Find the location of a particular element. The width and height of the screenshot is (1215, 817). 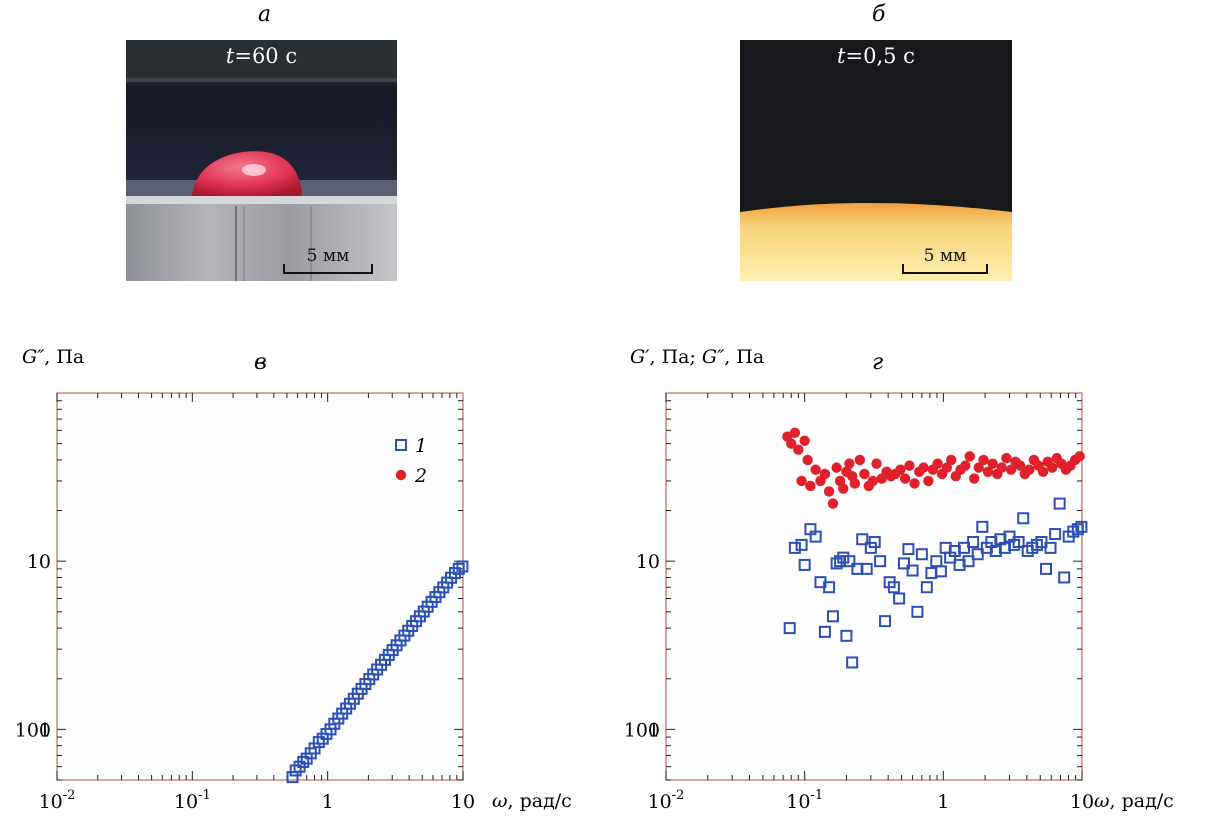

scale-label-a: 5 мм is located at coordinates (328, 256).